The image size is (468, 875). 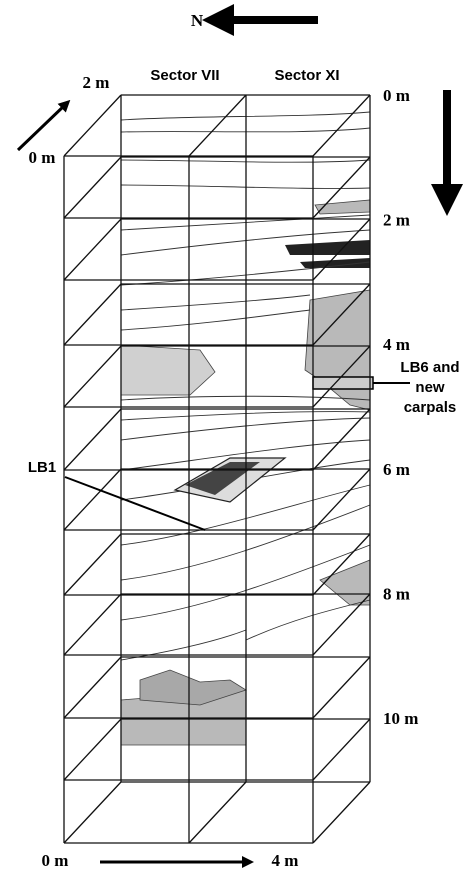 What do you see at coordinates (400, 718) in the screenshot?
I see `depth-label: 10 m` at bounding box center [400, 718].